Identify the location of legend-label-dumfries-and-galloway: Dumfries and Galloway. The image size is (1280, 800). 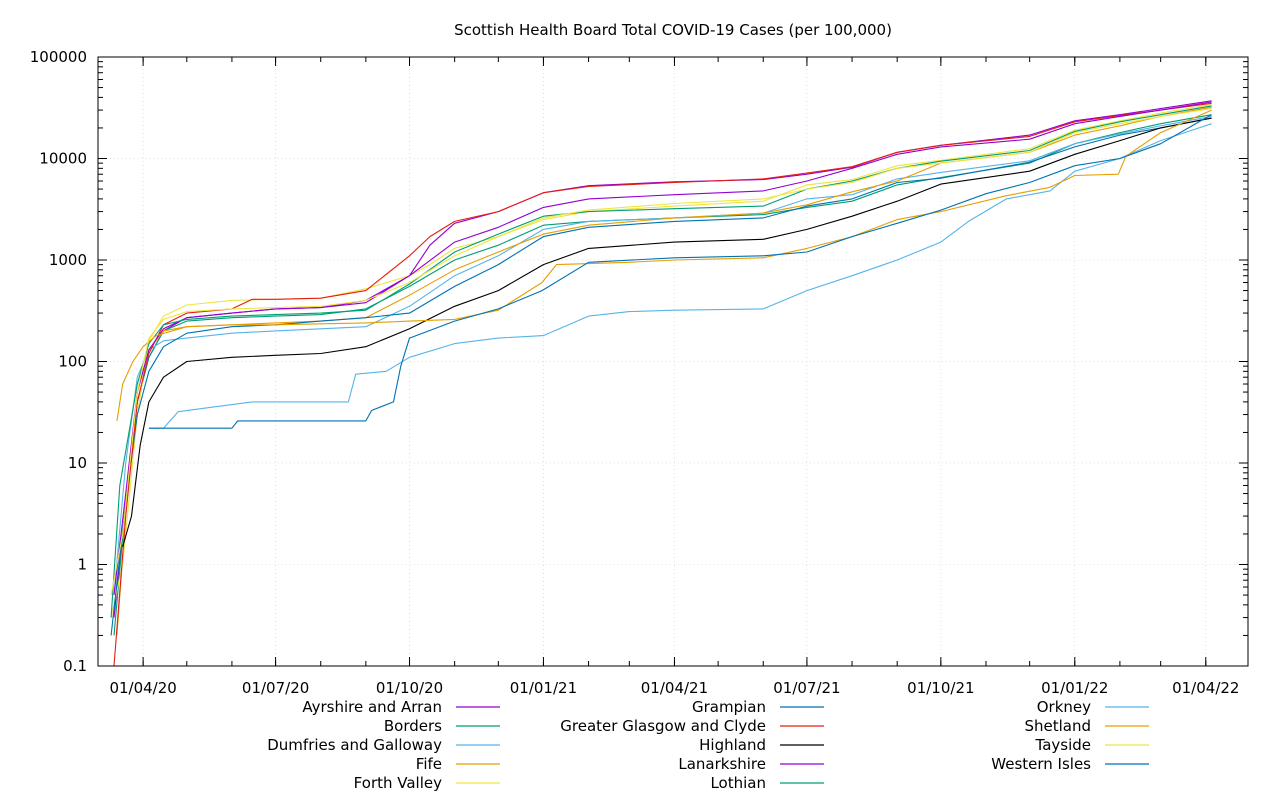
(354, 745).